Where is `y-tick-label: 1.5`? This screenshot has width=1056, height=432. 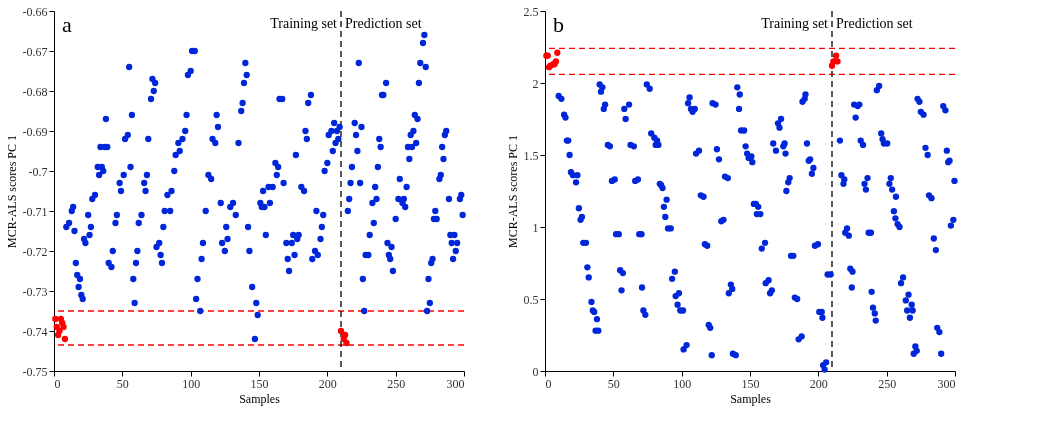 y-tick-label: 1.5 is located at coordinates (531, 155).